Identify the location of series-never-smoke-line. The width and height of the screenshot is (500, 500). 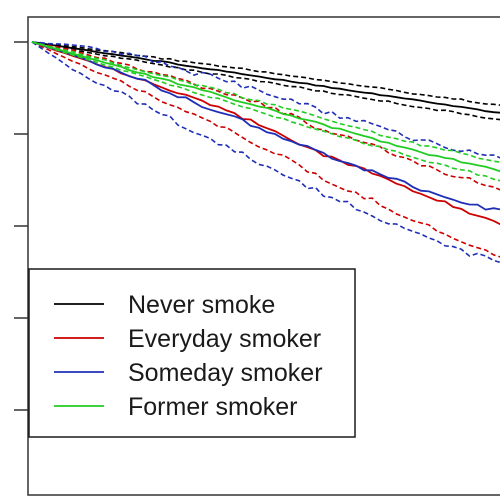
(265, 77).